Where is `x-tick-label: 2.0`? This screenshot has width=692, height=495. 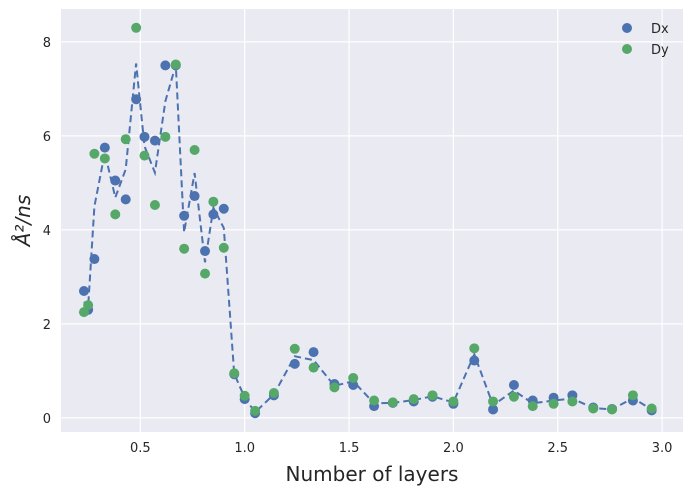
x-tick-label: 2.0 is located at coordinates (453, 448).